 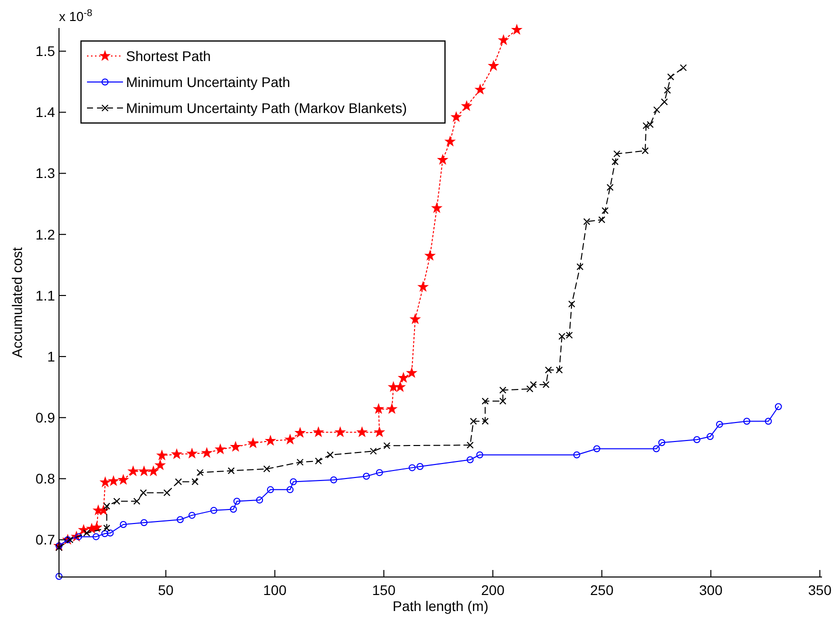 What do you see at coordinates (51, 356) in the screenshot?
I see `y-tick-label: 1` at bounding box center [51, 356].